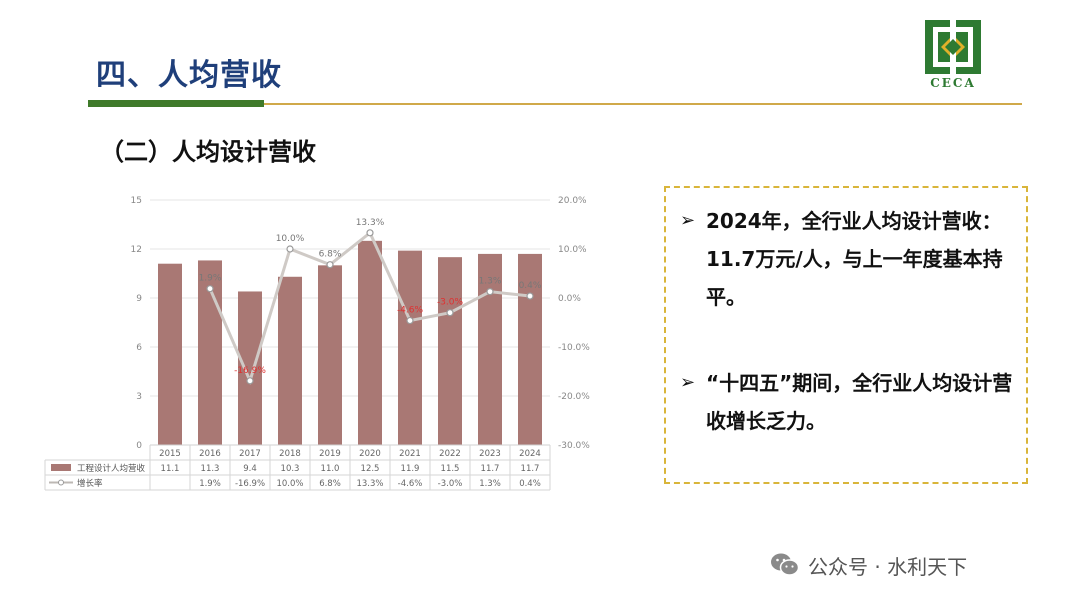  What do you see at coordinates (90, 483) in the screenshot?
I see `legend-line-label: 增长率` at bounding box center [90, 483].